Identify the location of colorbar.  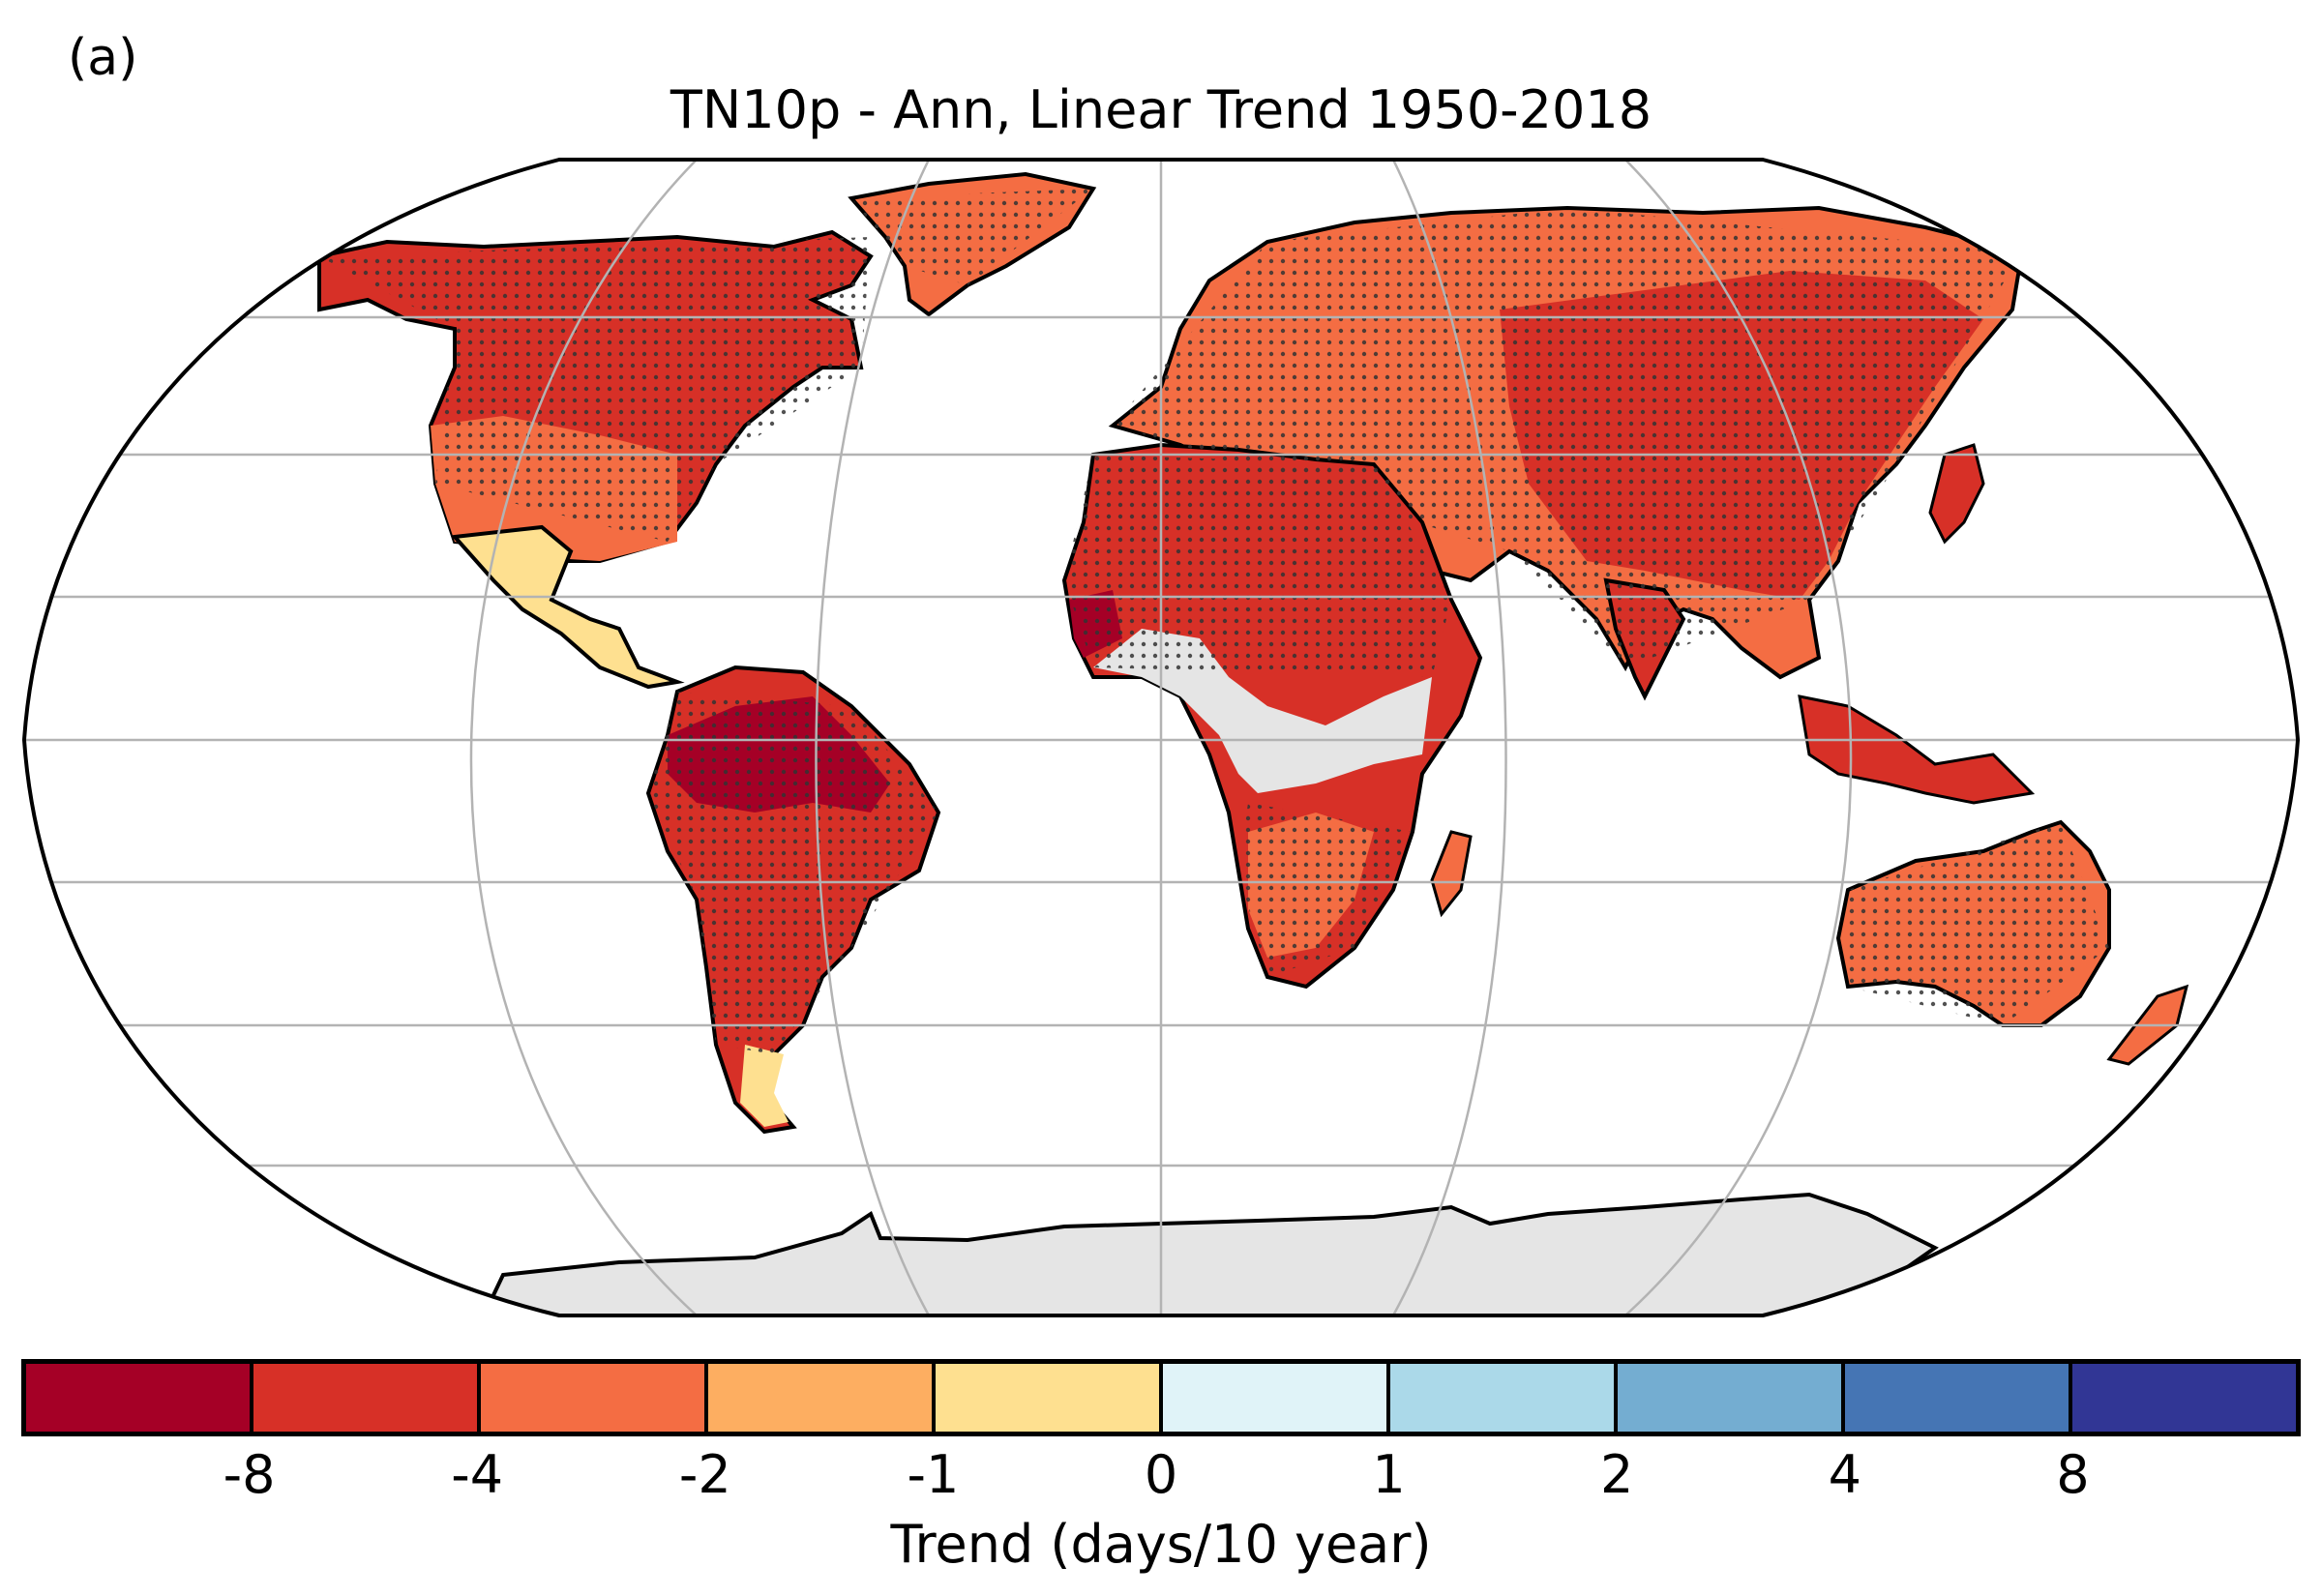
(1161, 1397).